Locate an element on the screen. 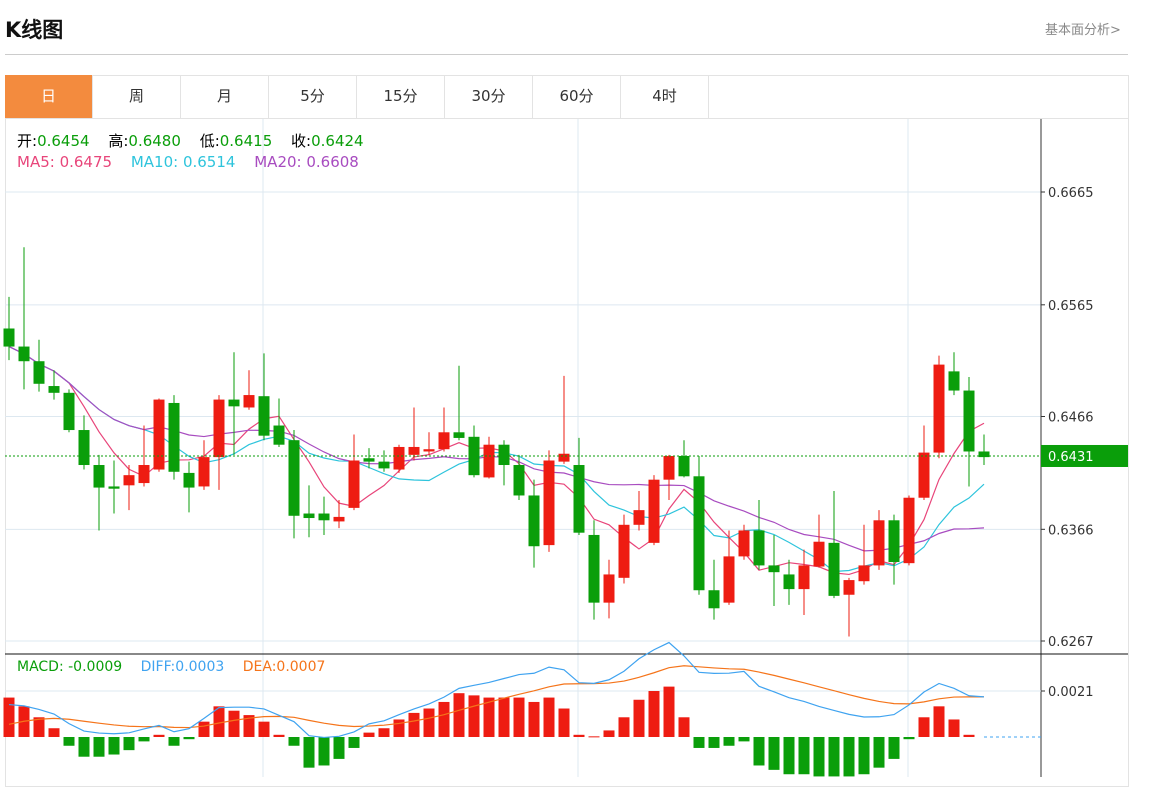 The width and height of the screenshot is (1162, 787). price-tick-label: 0.6466 is located at coordinates (1071, 418).